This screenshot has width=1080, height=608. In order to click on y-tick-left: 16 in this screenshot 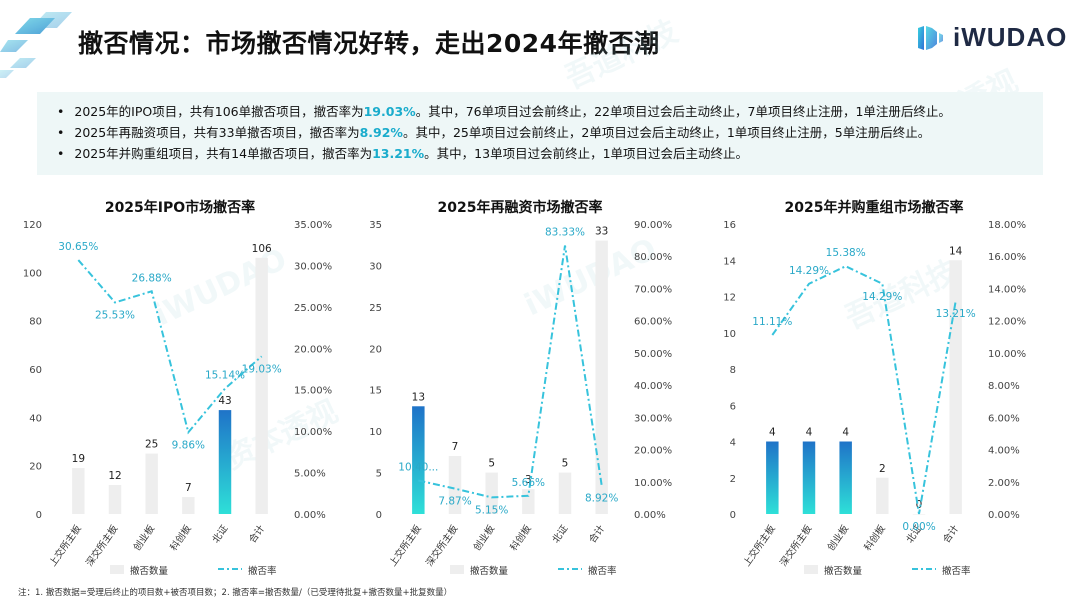, I will do `click(729, 225)`.